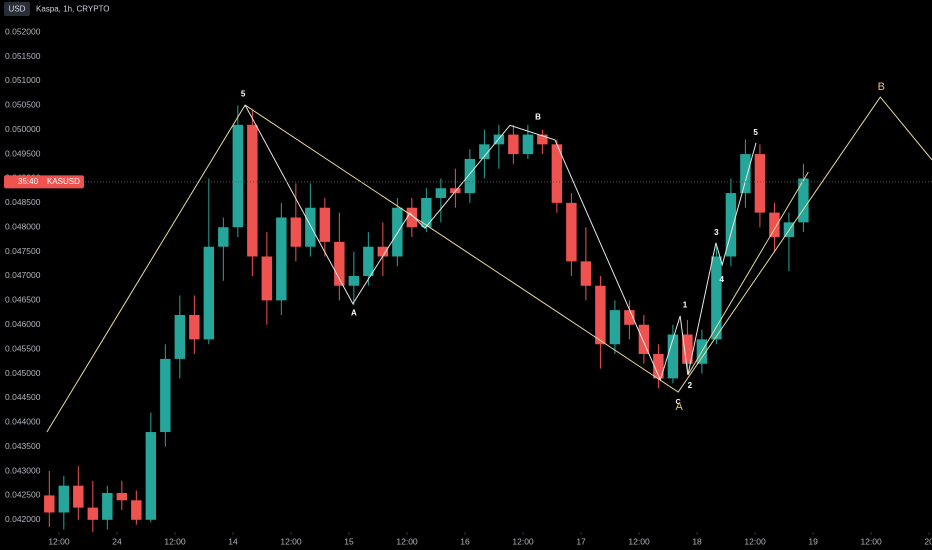 Image resolution: width=932 pixels, height=550 pixels. What do you see at coordinates (23, 446) in the screenshot?
I see `y-tick-label: 0.043500` at bounding box center [23, 446].